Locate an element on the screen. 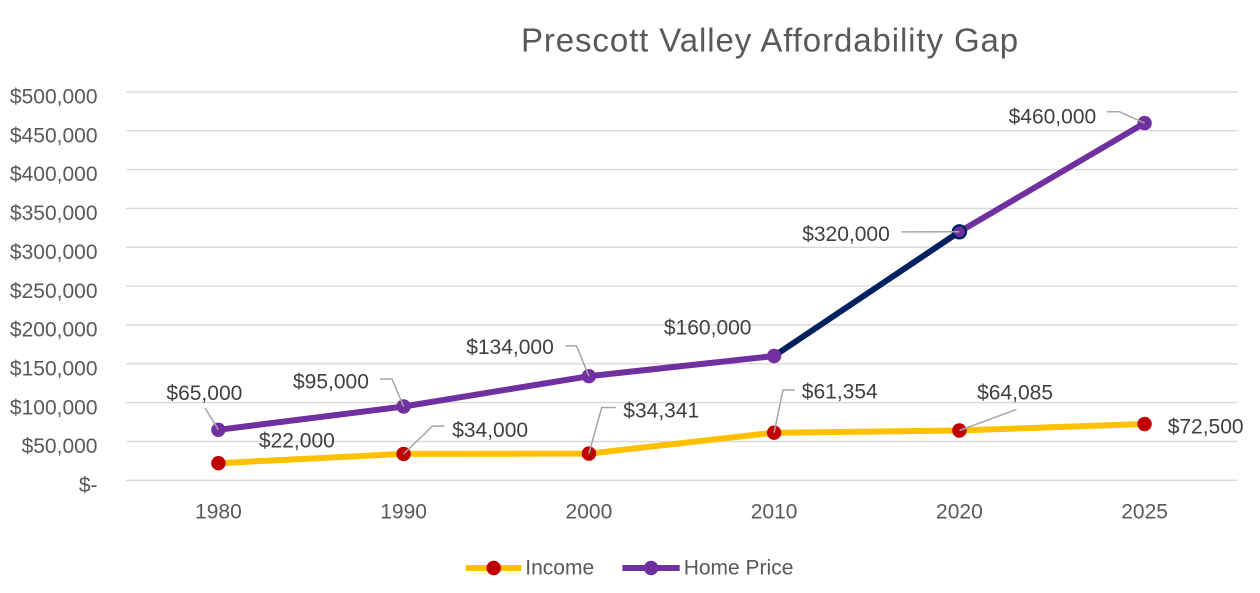 The height and width of the screenshot is (593, 1260). svg-text: $250,000 is located at coordinates (54, 291).